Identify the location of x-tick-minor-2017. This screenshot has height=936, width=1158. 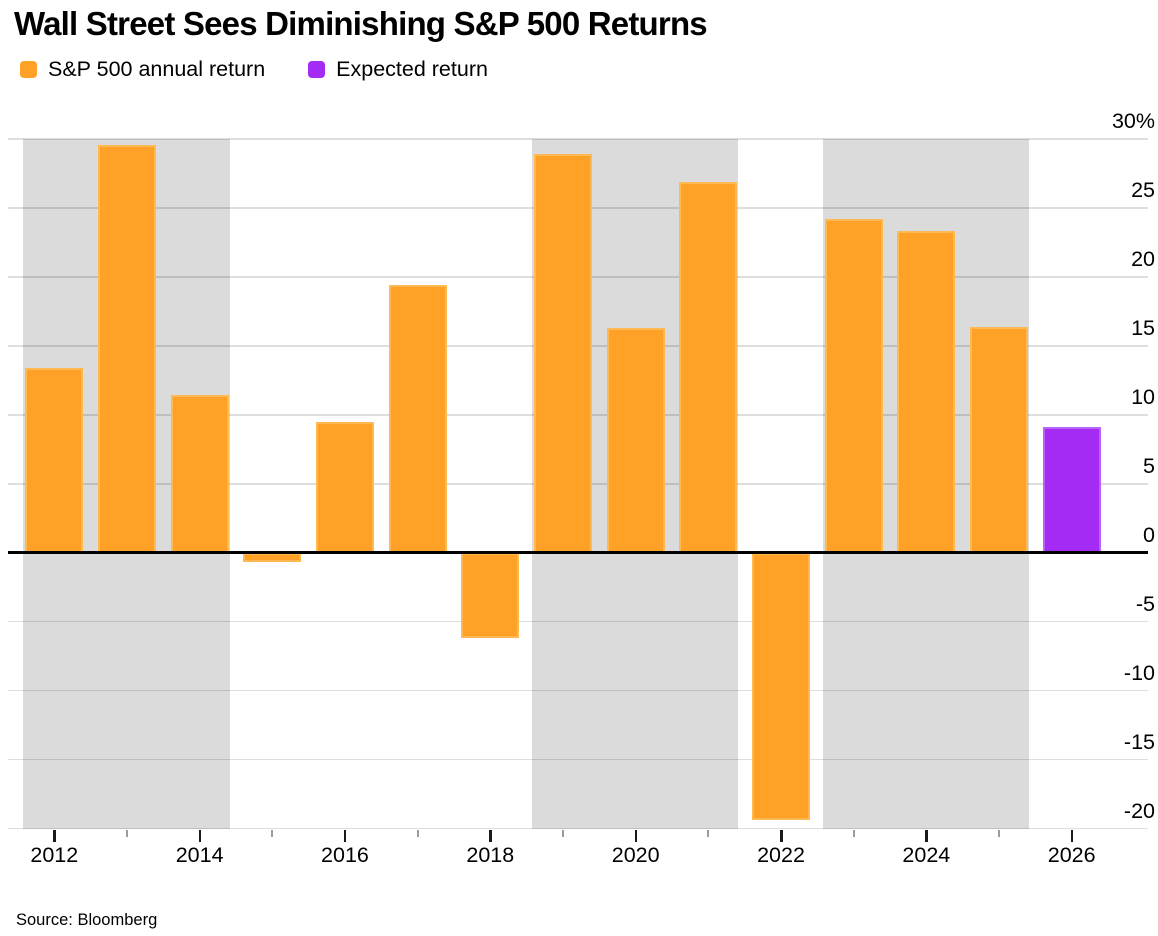
(417, 833).